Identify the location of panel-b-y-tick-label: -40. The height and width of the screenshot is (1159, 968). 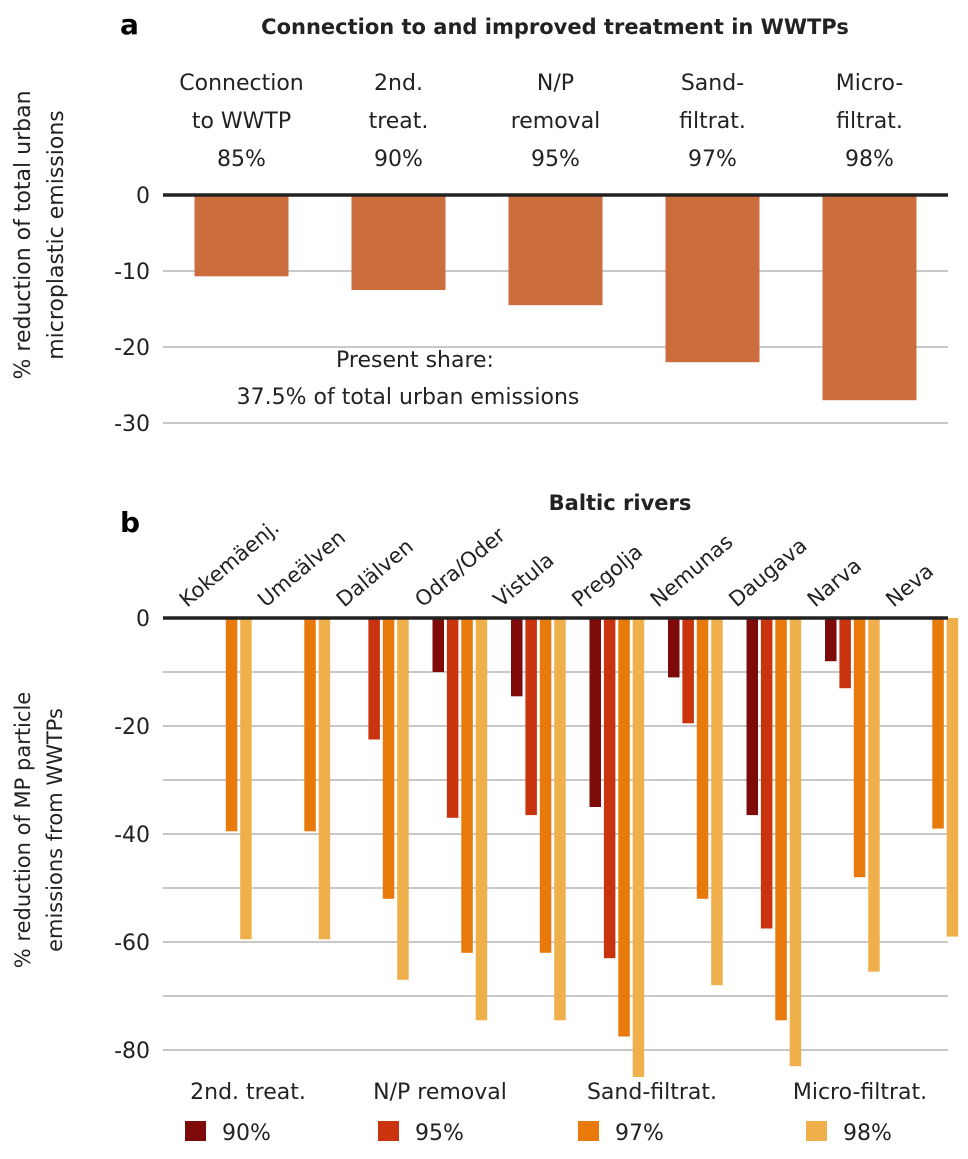
(132, 835).